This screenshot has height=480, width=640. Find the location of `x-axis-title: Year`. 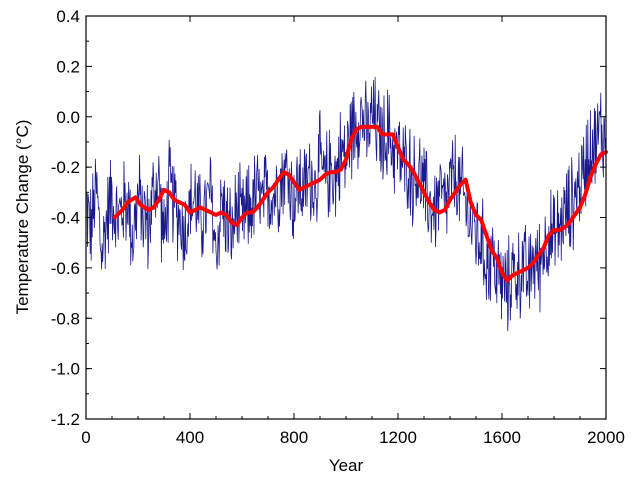

x-axis-title: Year is located at coordinates (346, 465).